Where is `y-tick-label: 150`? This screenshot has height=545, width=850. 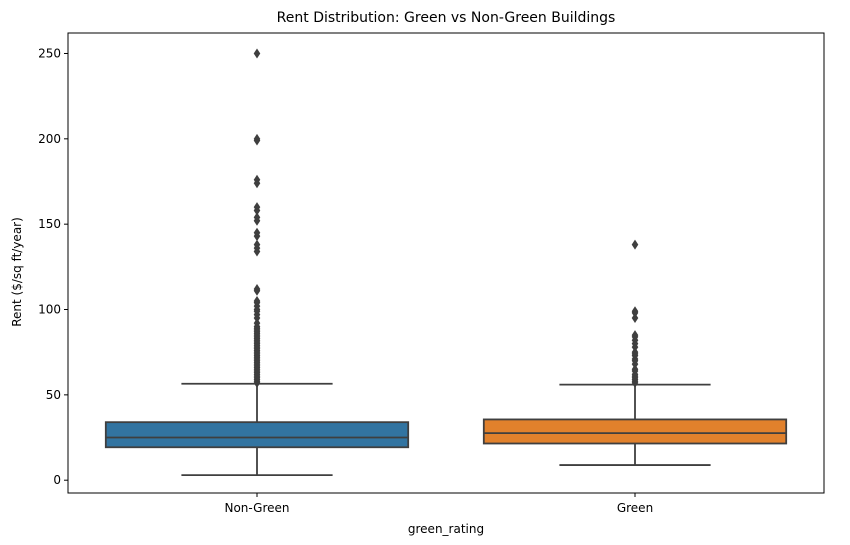
y-tick-label: 150 is located at coordinates (49, 224).